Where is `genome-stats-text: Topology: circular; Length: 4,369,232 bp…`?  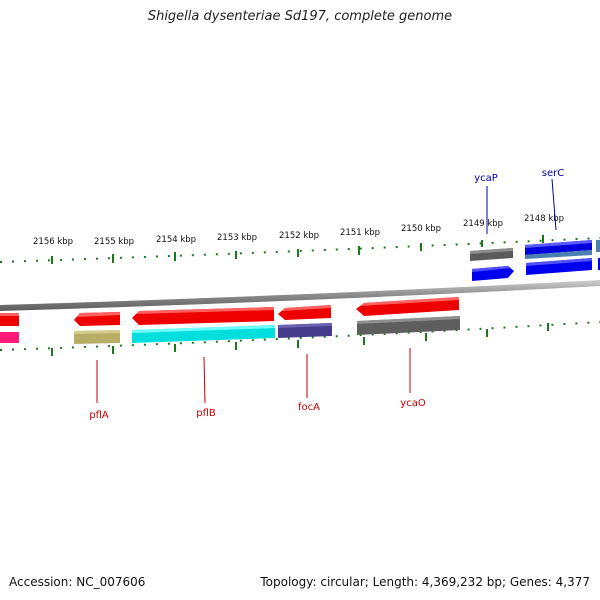 genome-stats-text: Topology: circular; Length: 4,369,232 bp… is located at coordinates (425, 582).